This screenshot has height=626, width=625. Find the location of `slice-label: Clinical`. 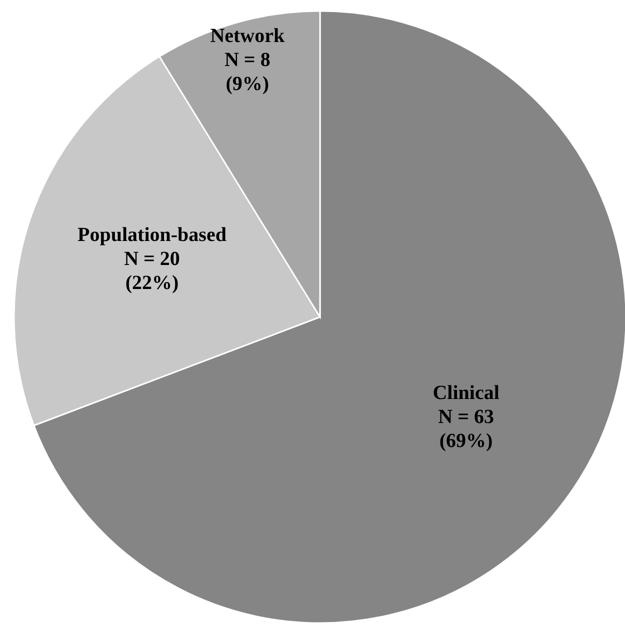

slice-label: Clinical is located at coordinates (466, 392).